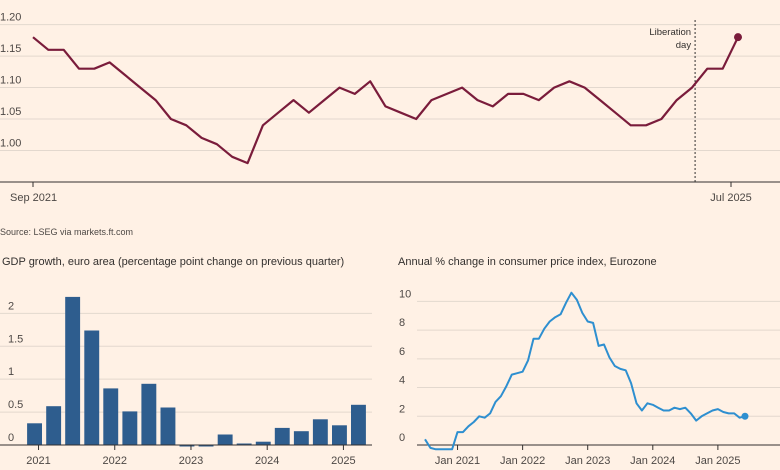 This screenshot has width=780, height=470. I want to click on x-tick-label: Jan 2025, so click(717, 461).